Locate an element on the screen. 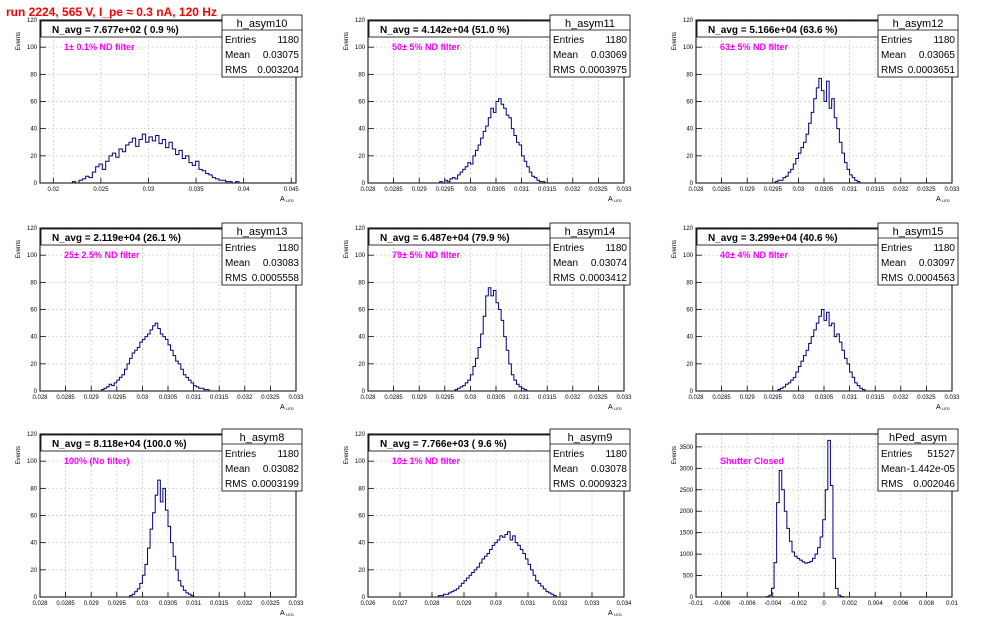 The height and width of the screenshot is (622, 996). x-tick-label: 0.0285 is located at coordinates (393, 190).